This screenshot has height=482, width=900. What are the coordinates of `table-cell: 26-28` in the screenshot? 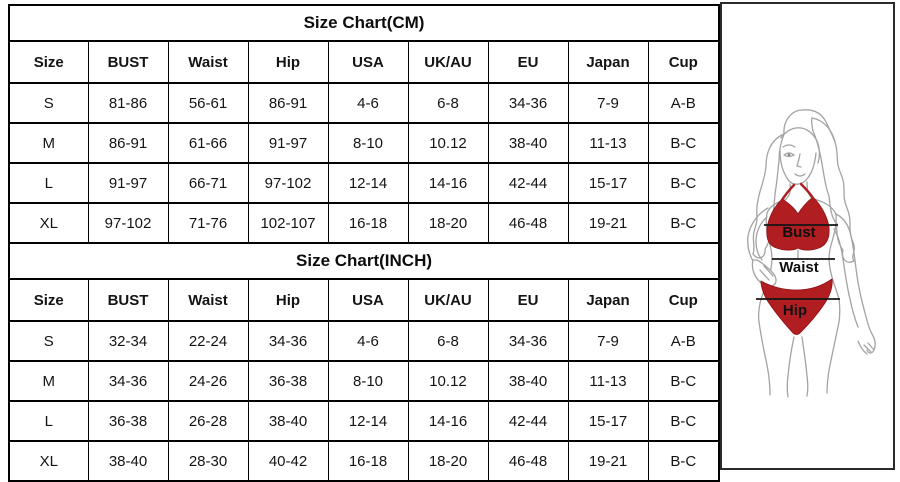 It's located at (208, 421).